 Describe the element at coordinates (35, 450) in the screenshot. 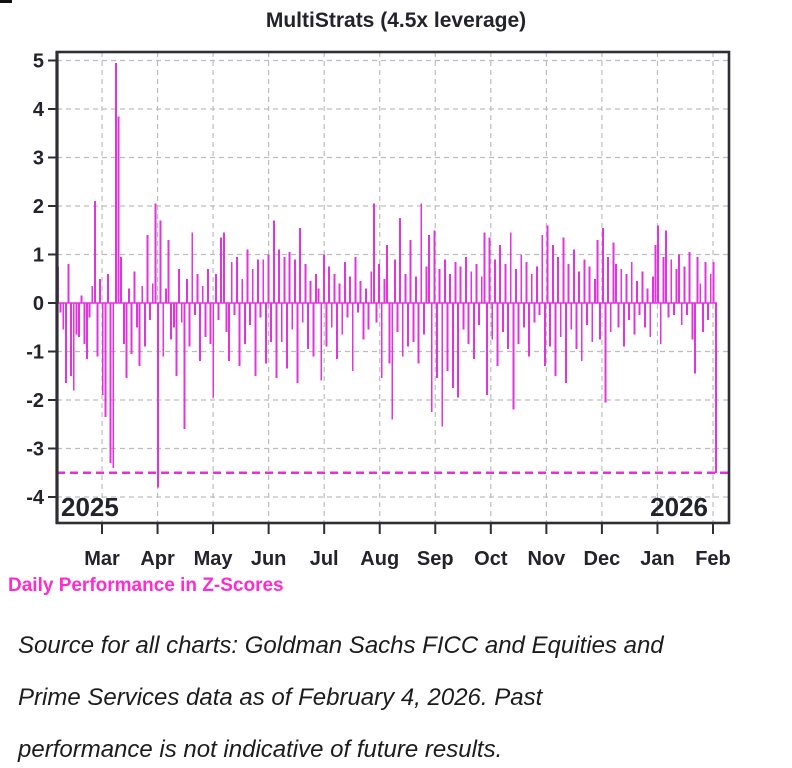

I see `y-tick-label: -3` at that location.